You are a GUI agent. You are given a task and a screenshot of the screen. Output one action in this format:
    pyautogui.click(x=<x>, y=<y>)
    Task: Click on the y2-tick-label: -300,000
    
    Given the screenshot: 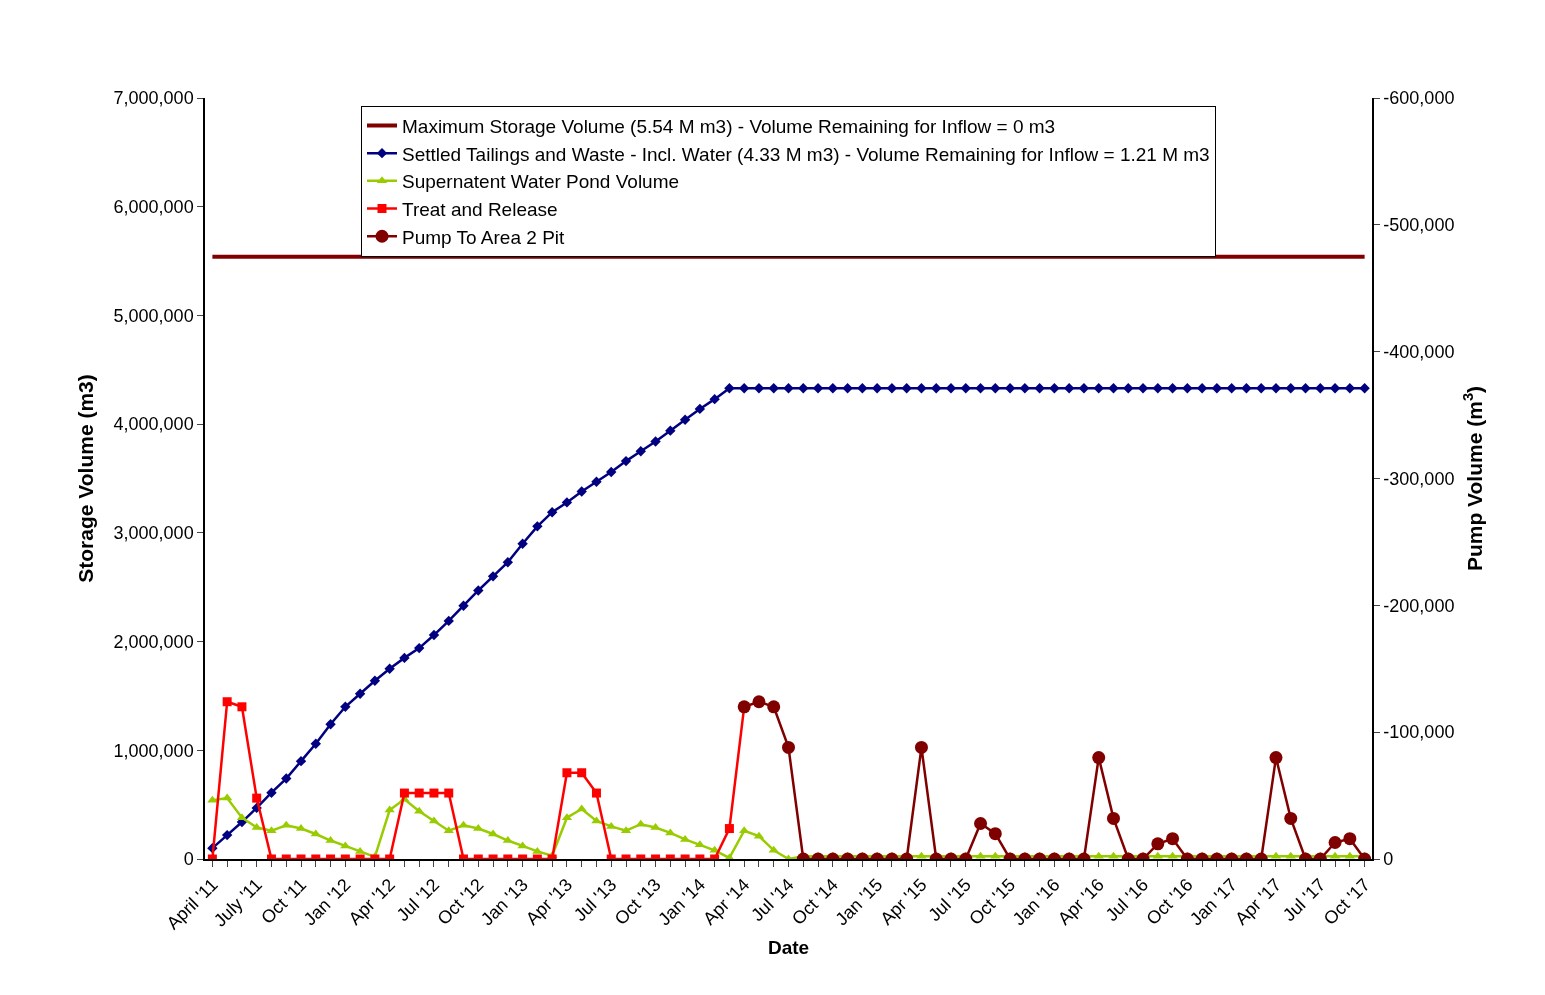 What is the action you would take?
    pyautogui.click(x=1419, y=478)
    